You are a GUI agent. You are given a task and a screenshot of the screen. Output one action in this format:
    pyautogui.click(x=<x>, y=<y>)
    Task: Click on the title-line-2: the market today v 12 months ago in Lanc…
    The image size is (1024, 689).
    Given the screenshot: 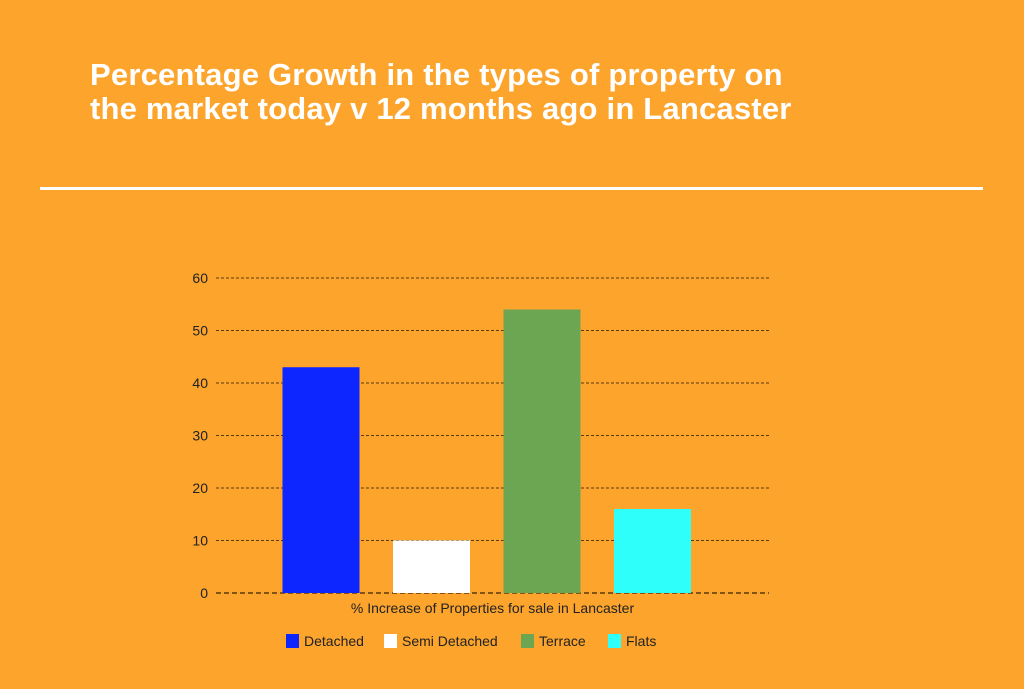 What is the action you would take?
    pyautogui.click(x=441, y=108)
    